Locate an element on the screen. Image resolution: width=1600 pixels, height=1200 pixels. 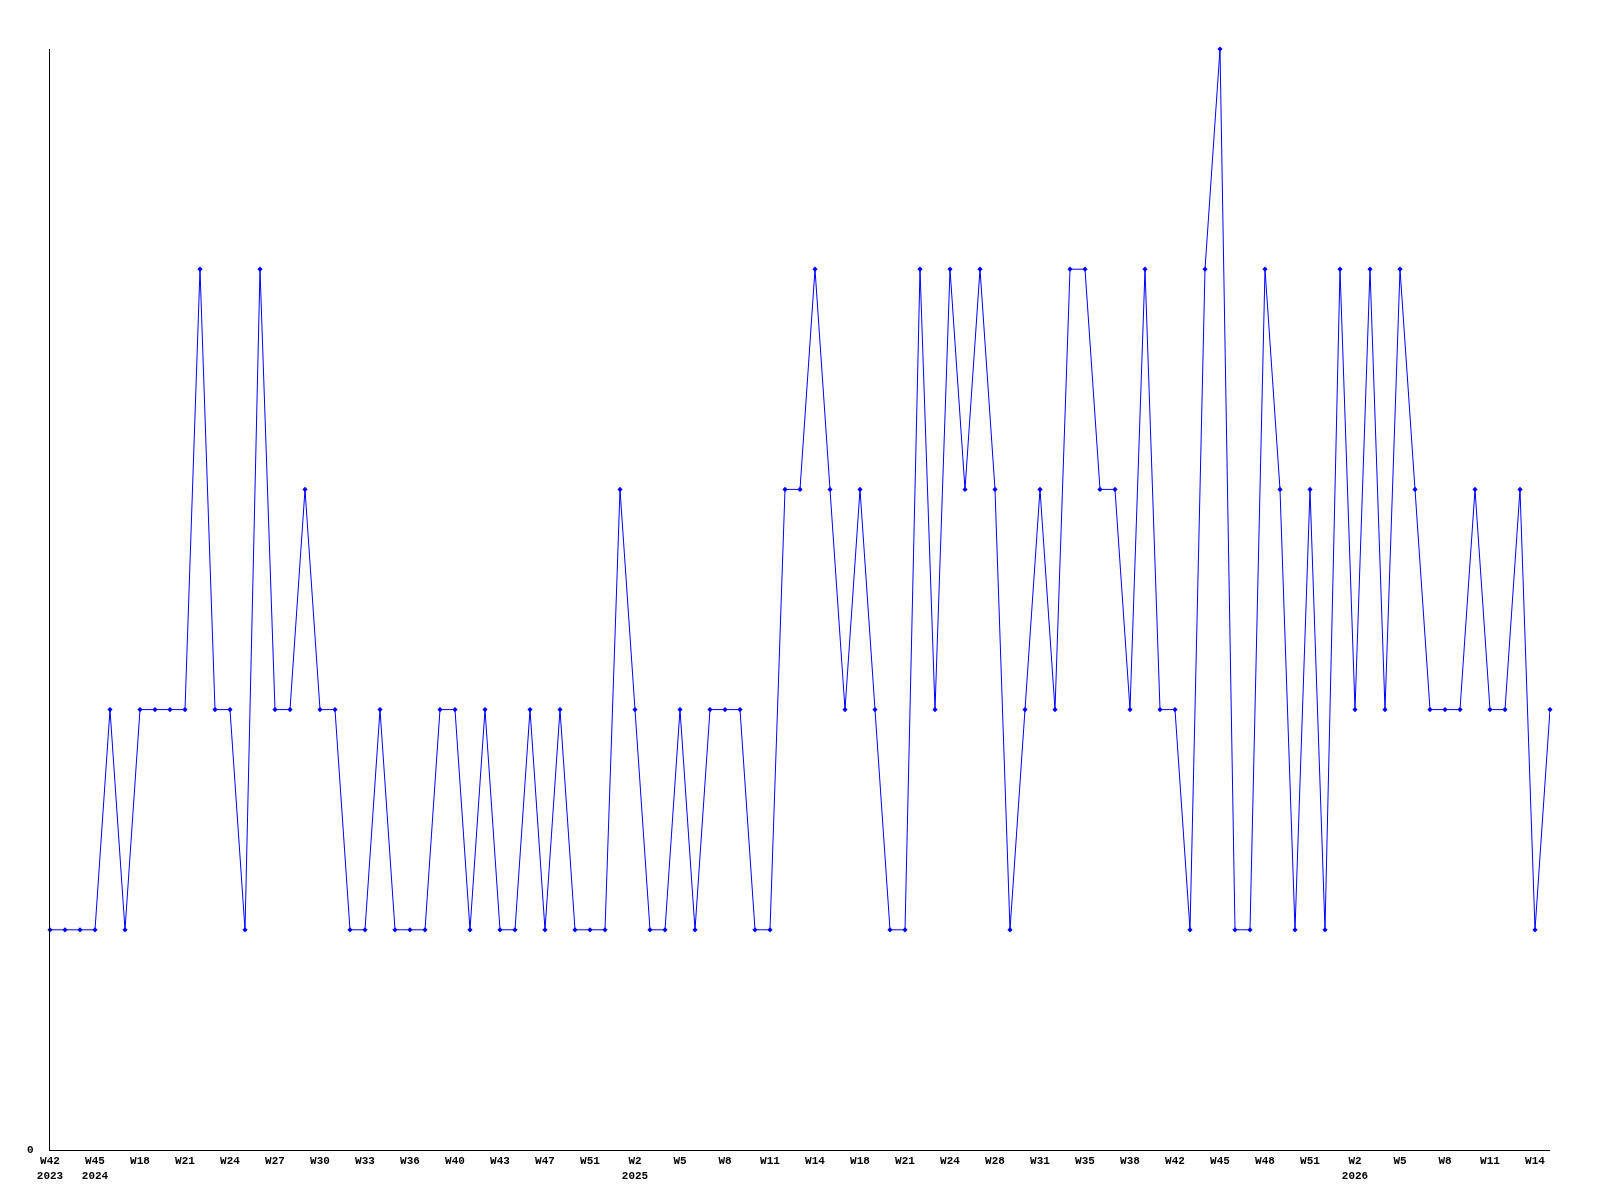
x-tick-label: W42 is located at coordinates (1175, 1161).